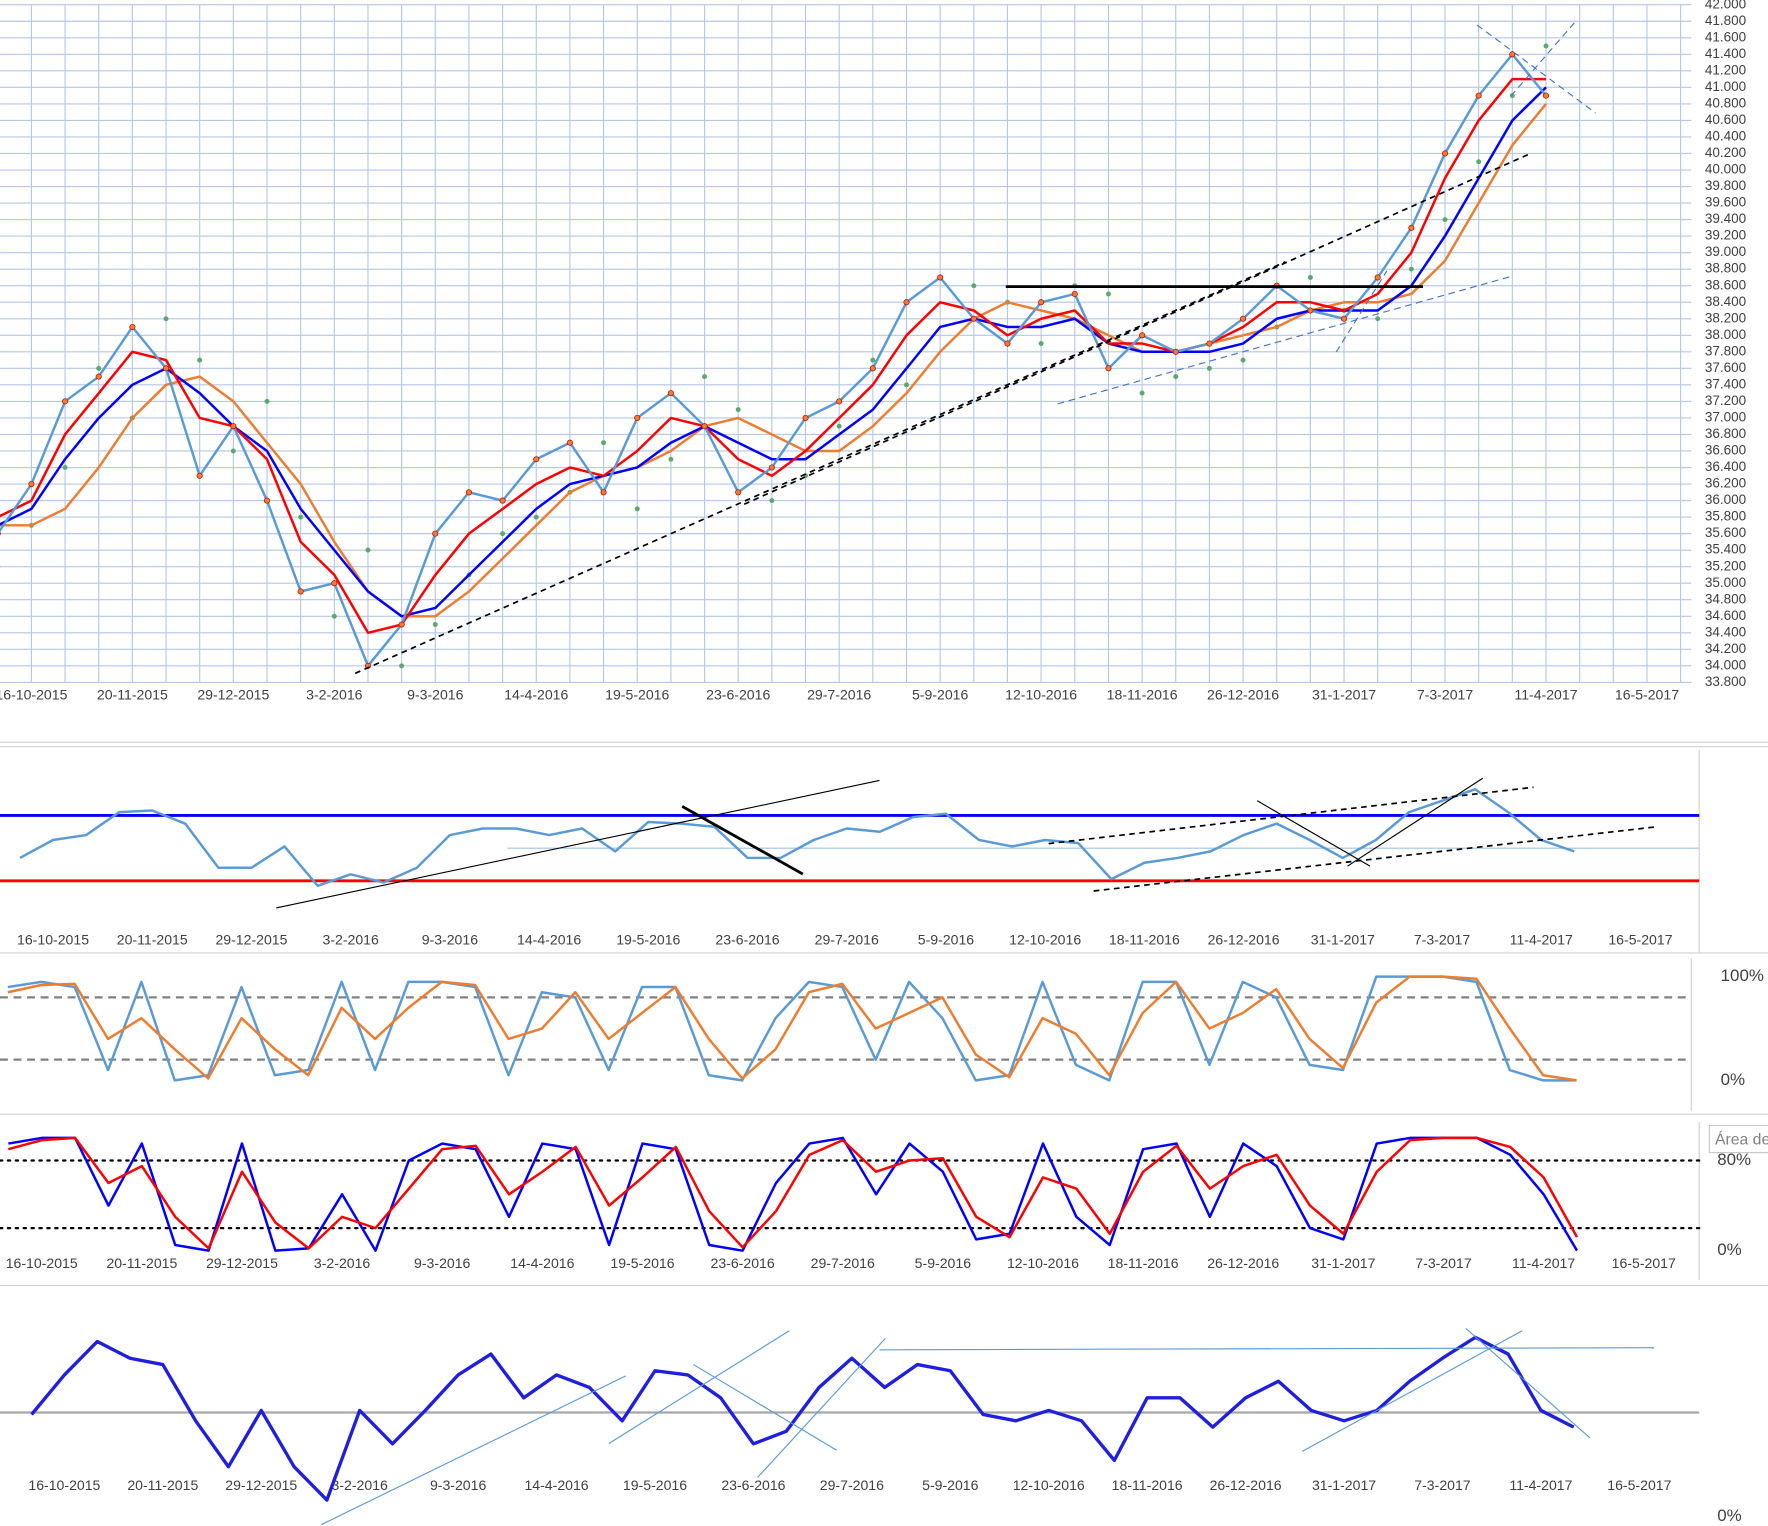 Image resolution: width=1768 pixels, height=1526 pixels. I want to click on y-tick-label: 100%, so click(1742, 975).